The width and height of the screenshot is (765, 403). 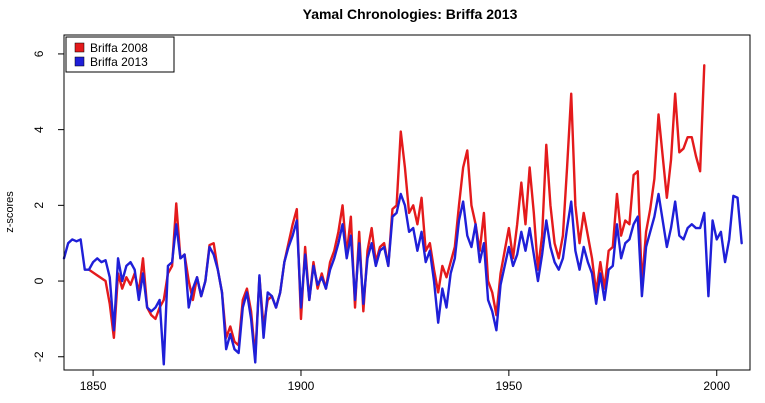 What do you see at coordinates (79, 61) in the screenshot?
I see `legend-swatch-briffa-2013` at bounding box center [79, 61].